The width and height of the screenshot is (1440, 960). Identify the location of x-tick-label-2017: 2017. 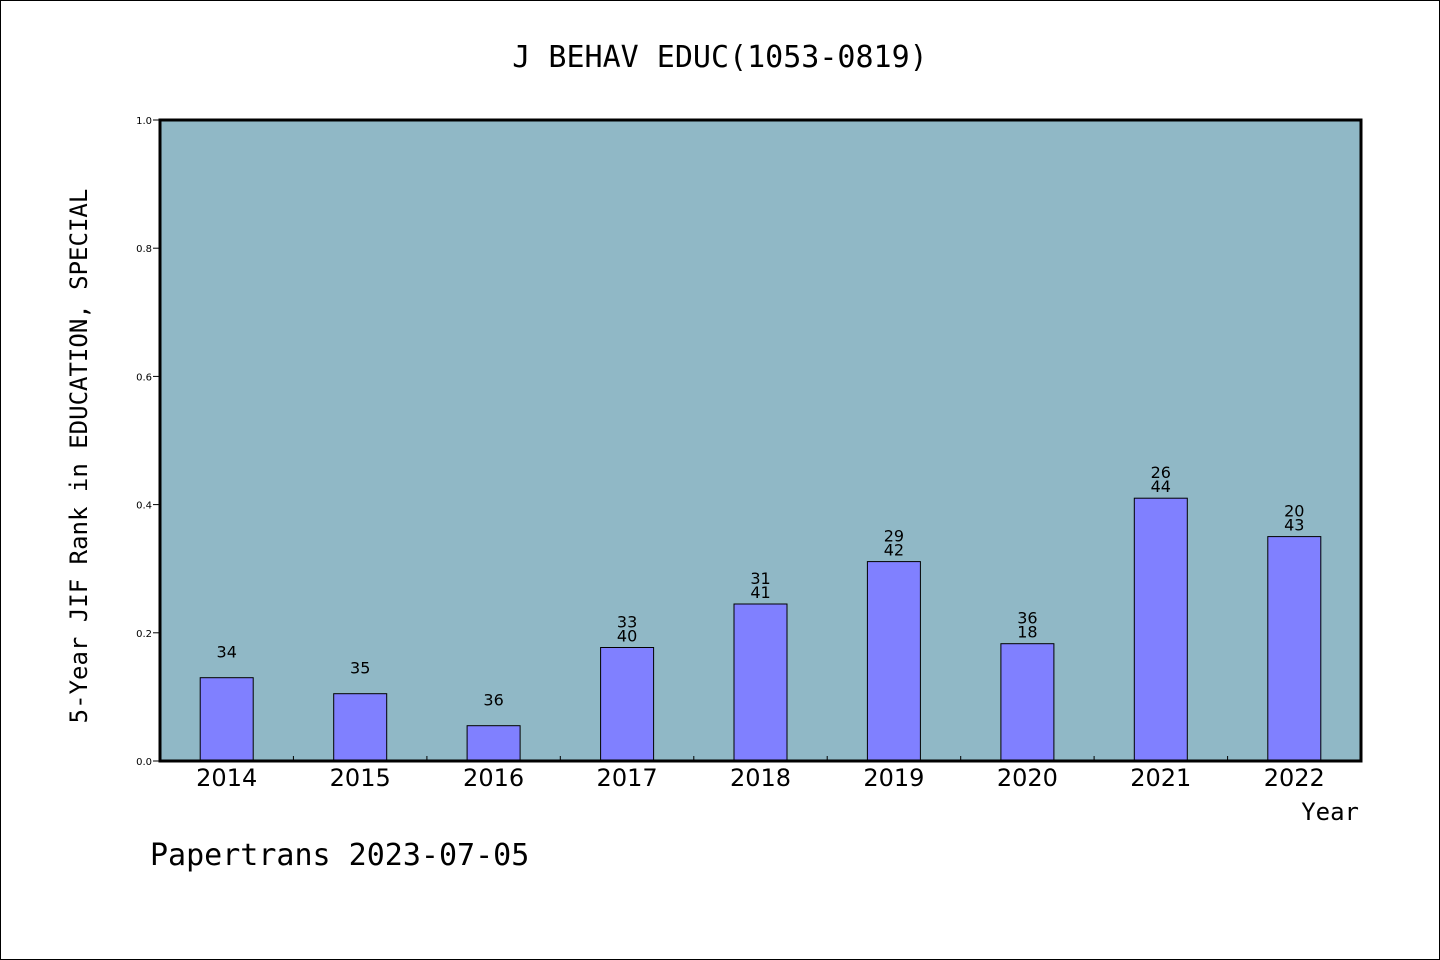
(627, 778).